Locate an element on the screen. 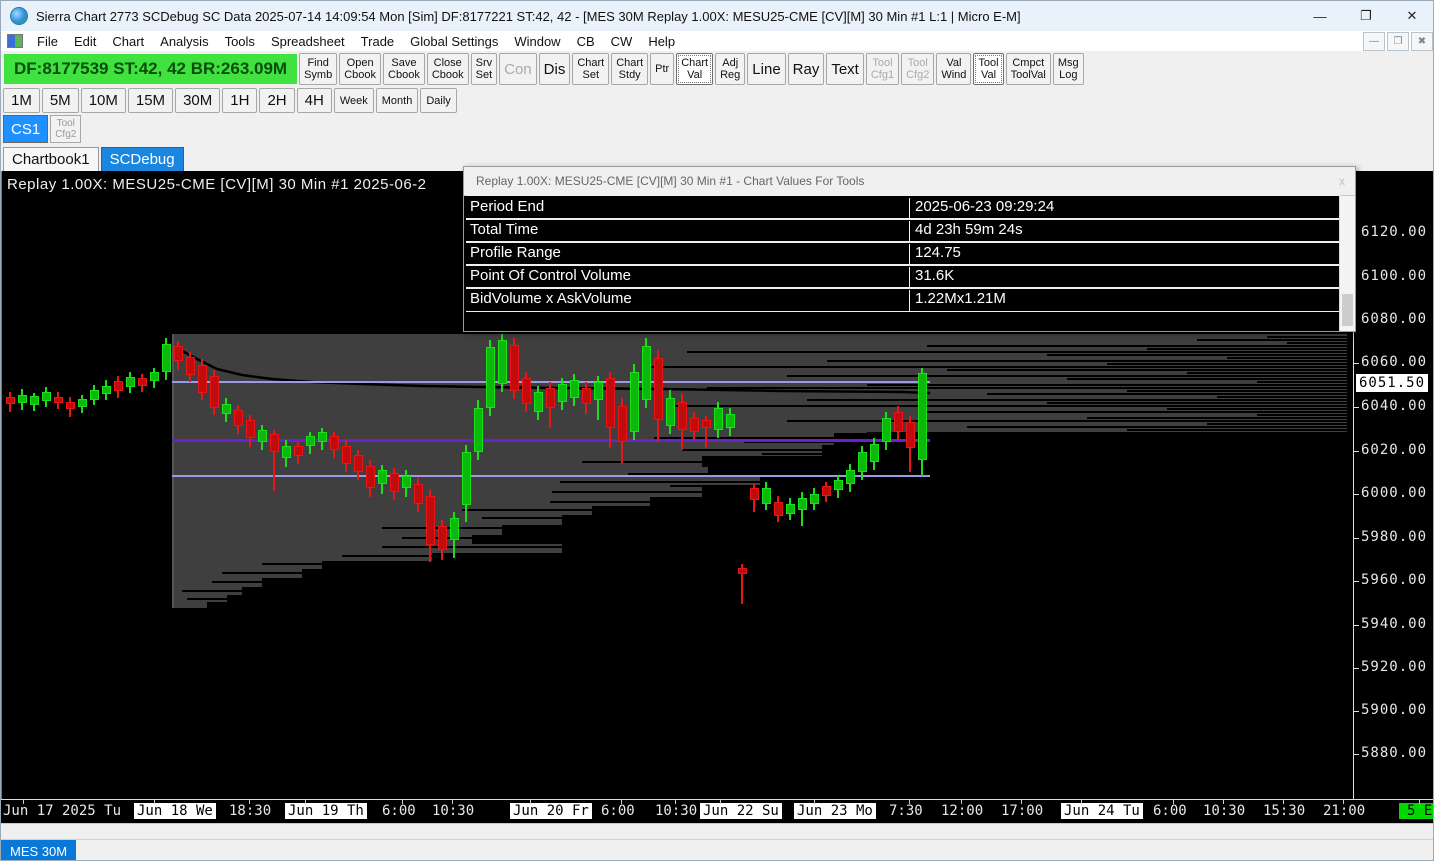 Image resolution: width=1434 pixels, height=861 pixels. timeframe-1h: 1H is located at coordinates (240, 100).